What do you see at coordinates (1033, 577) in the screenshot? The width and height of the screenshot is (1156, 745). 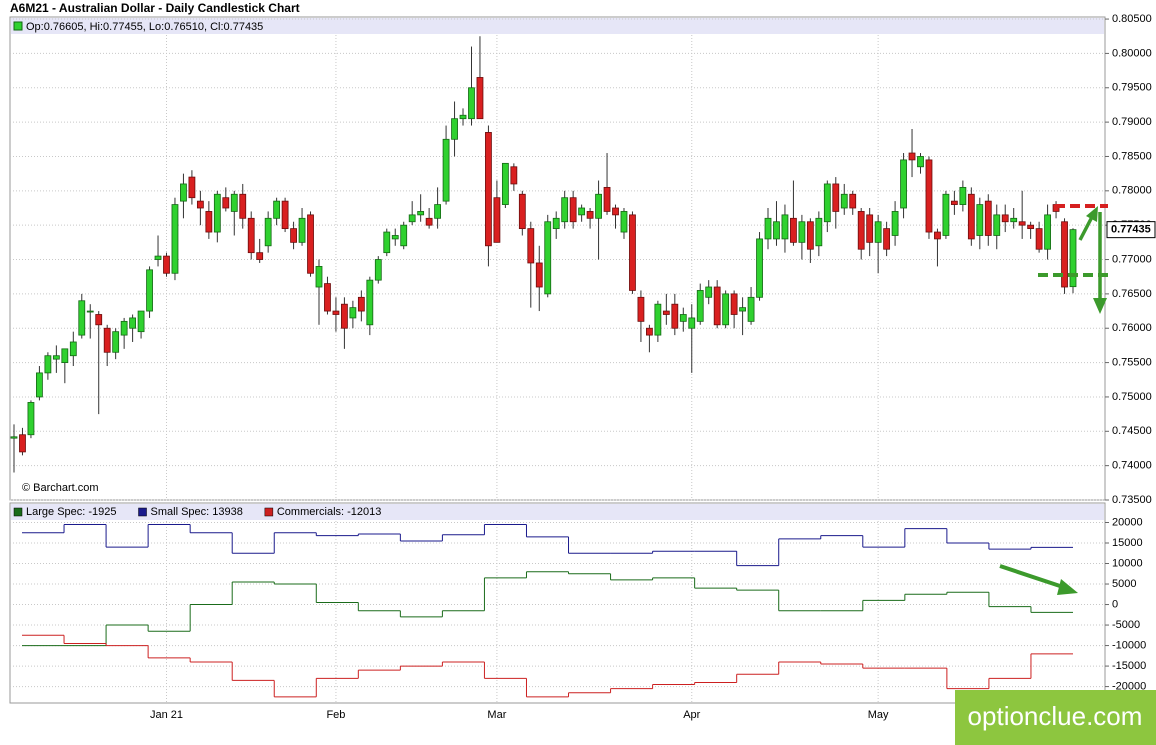 I see `cot-arrow` at bounding box center [1033, 577].